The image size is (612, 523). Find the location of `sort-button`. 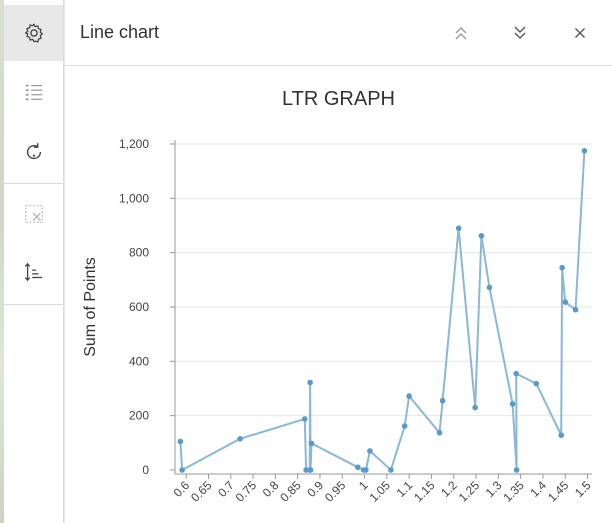

sort-button is located at coordinates (33, 272).